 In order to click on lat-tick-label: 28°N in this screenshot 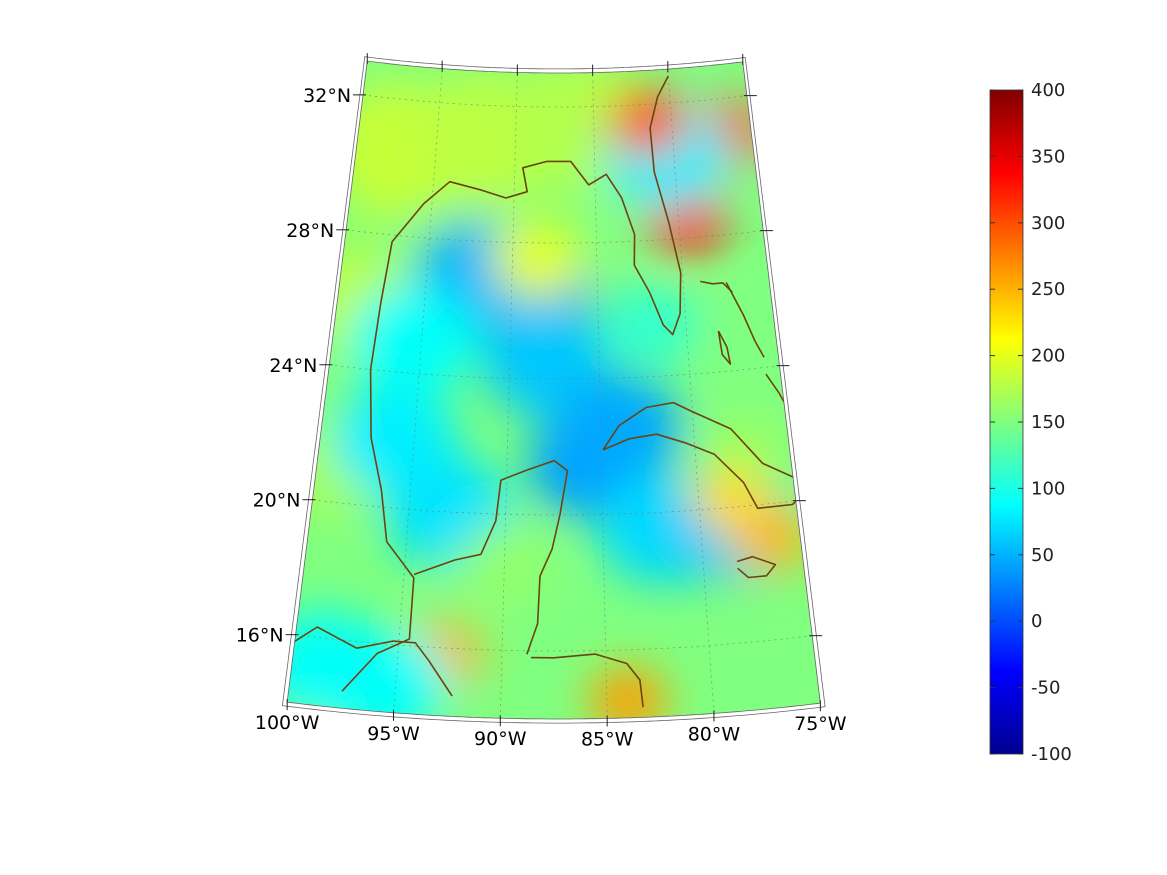, I will do `click(310, 231)`.